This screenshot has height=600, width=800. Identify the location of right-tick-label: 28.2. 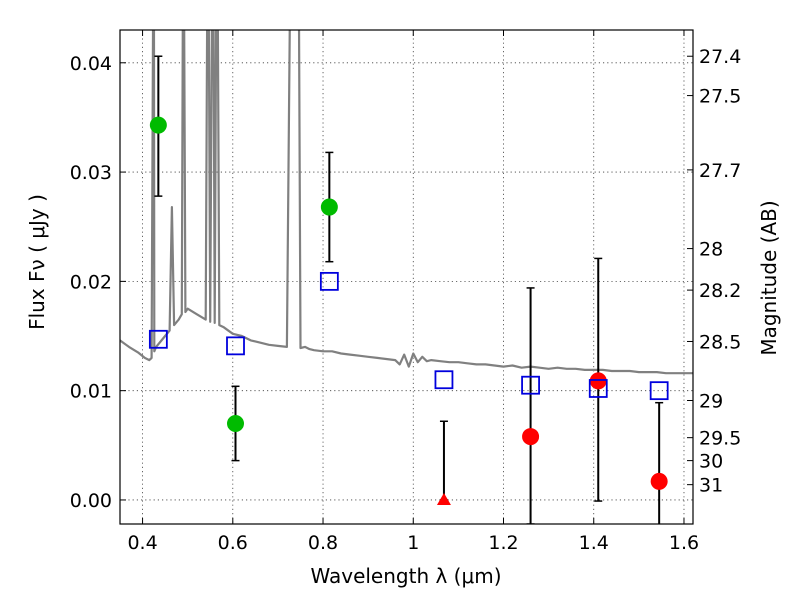
(720, 291).